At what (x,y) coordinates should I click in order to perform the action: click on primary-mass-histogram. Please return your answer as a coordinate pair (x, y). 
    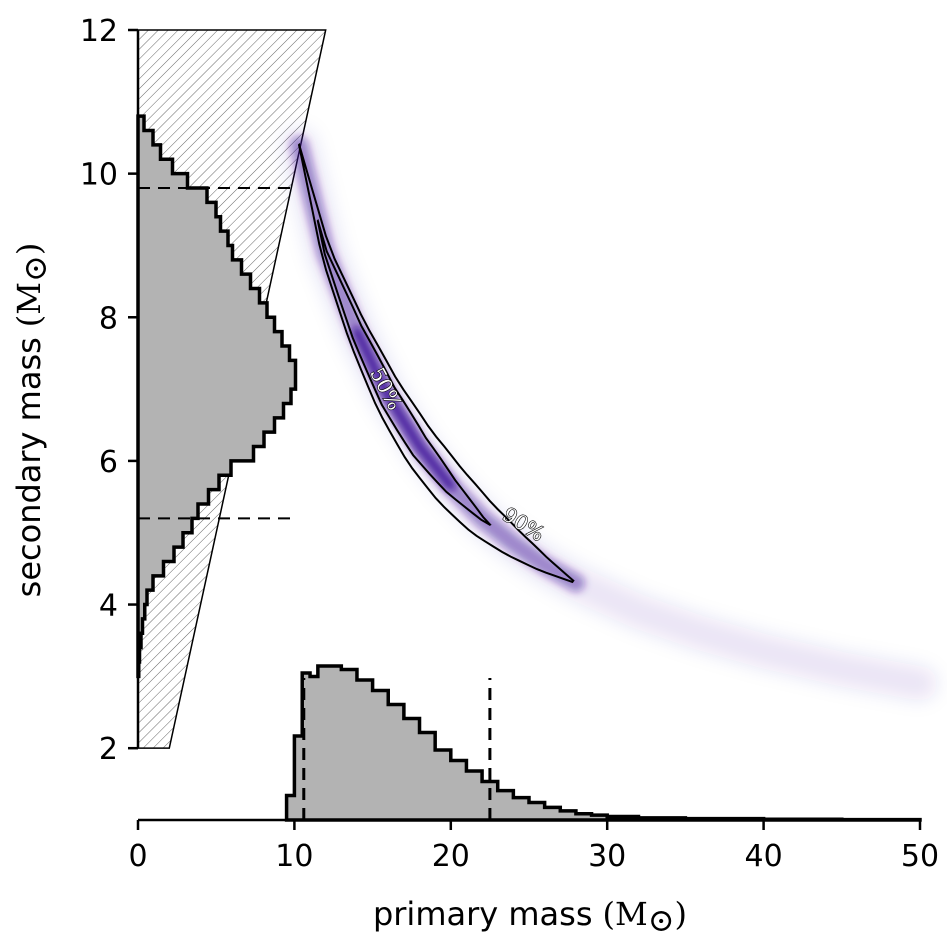
    Looking at the image, I should click on (603, 743).